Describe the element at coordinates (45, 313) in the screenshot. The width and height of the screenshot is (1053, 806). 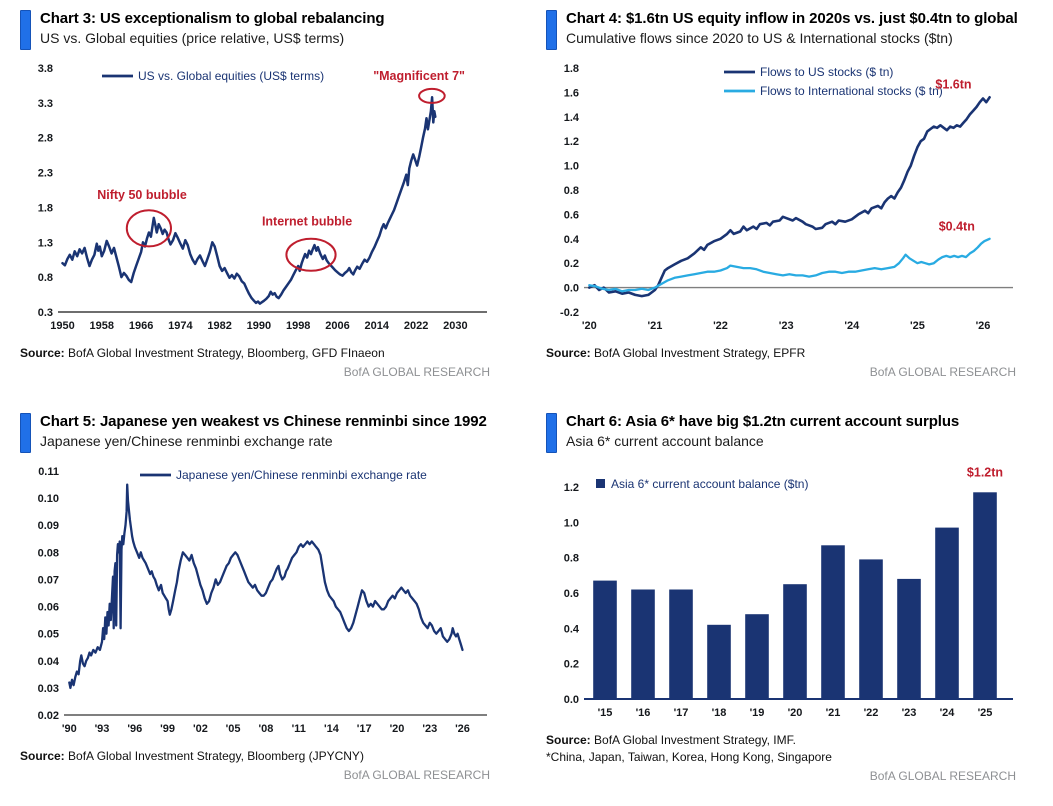
I see `svg-text: 0.3` at that location.